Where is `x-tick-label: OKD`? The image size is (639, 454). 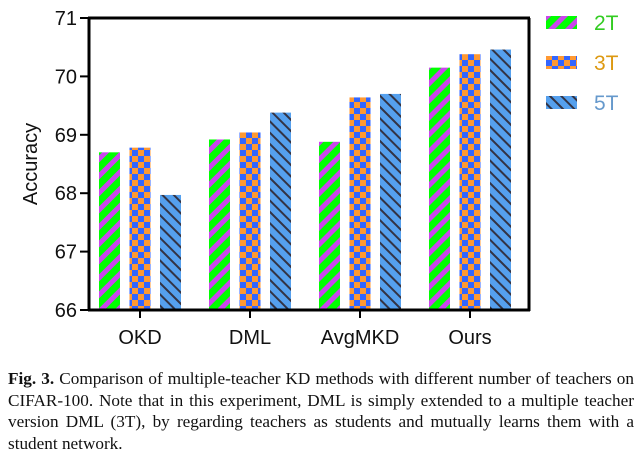 x-tick-label: OKD is located at coordinates (139, 338).